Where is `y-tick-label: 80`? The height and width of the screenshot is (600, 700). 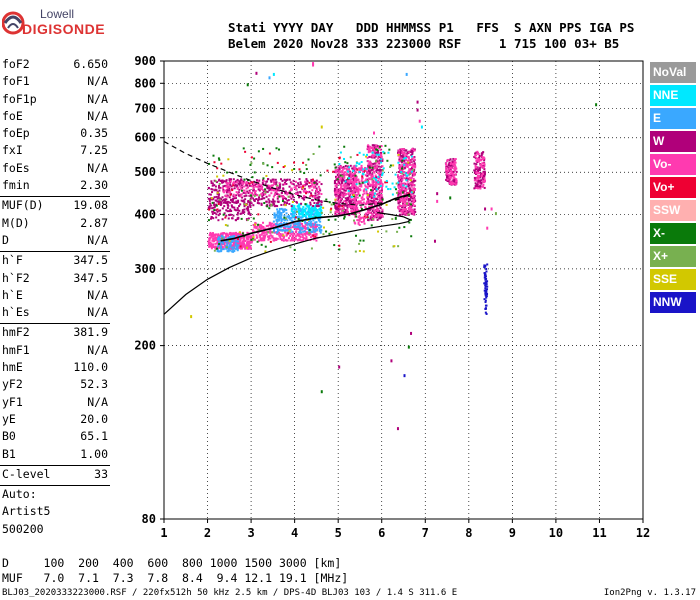 y-tick-label: 80 is located at coordinates (149, 519).